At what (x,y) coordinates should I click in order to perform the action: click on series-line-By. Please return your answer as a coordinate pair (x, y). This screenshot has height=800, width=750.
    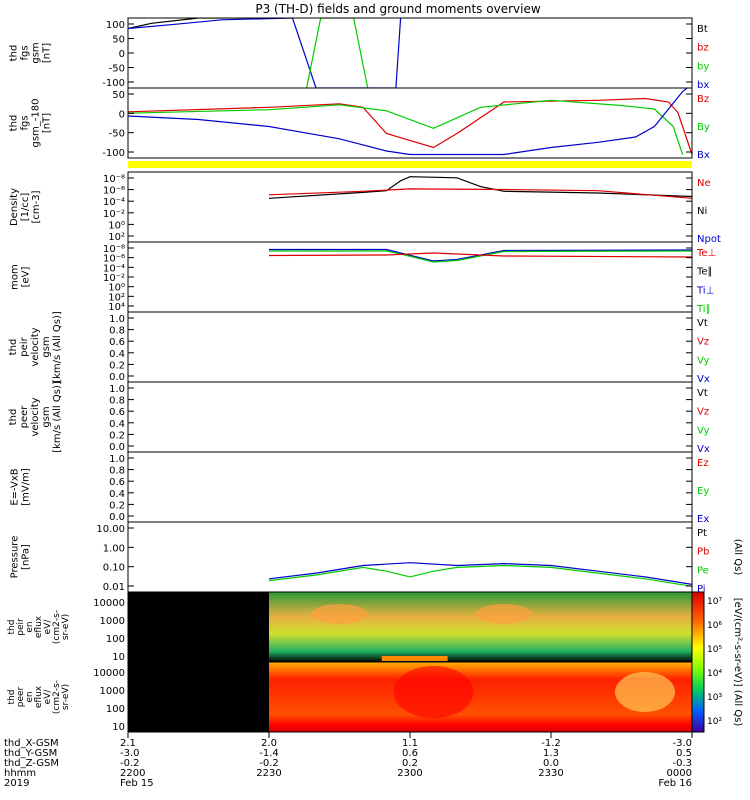
    Looking at the image, I should click on (406, 127).